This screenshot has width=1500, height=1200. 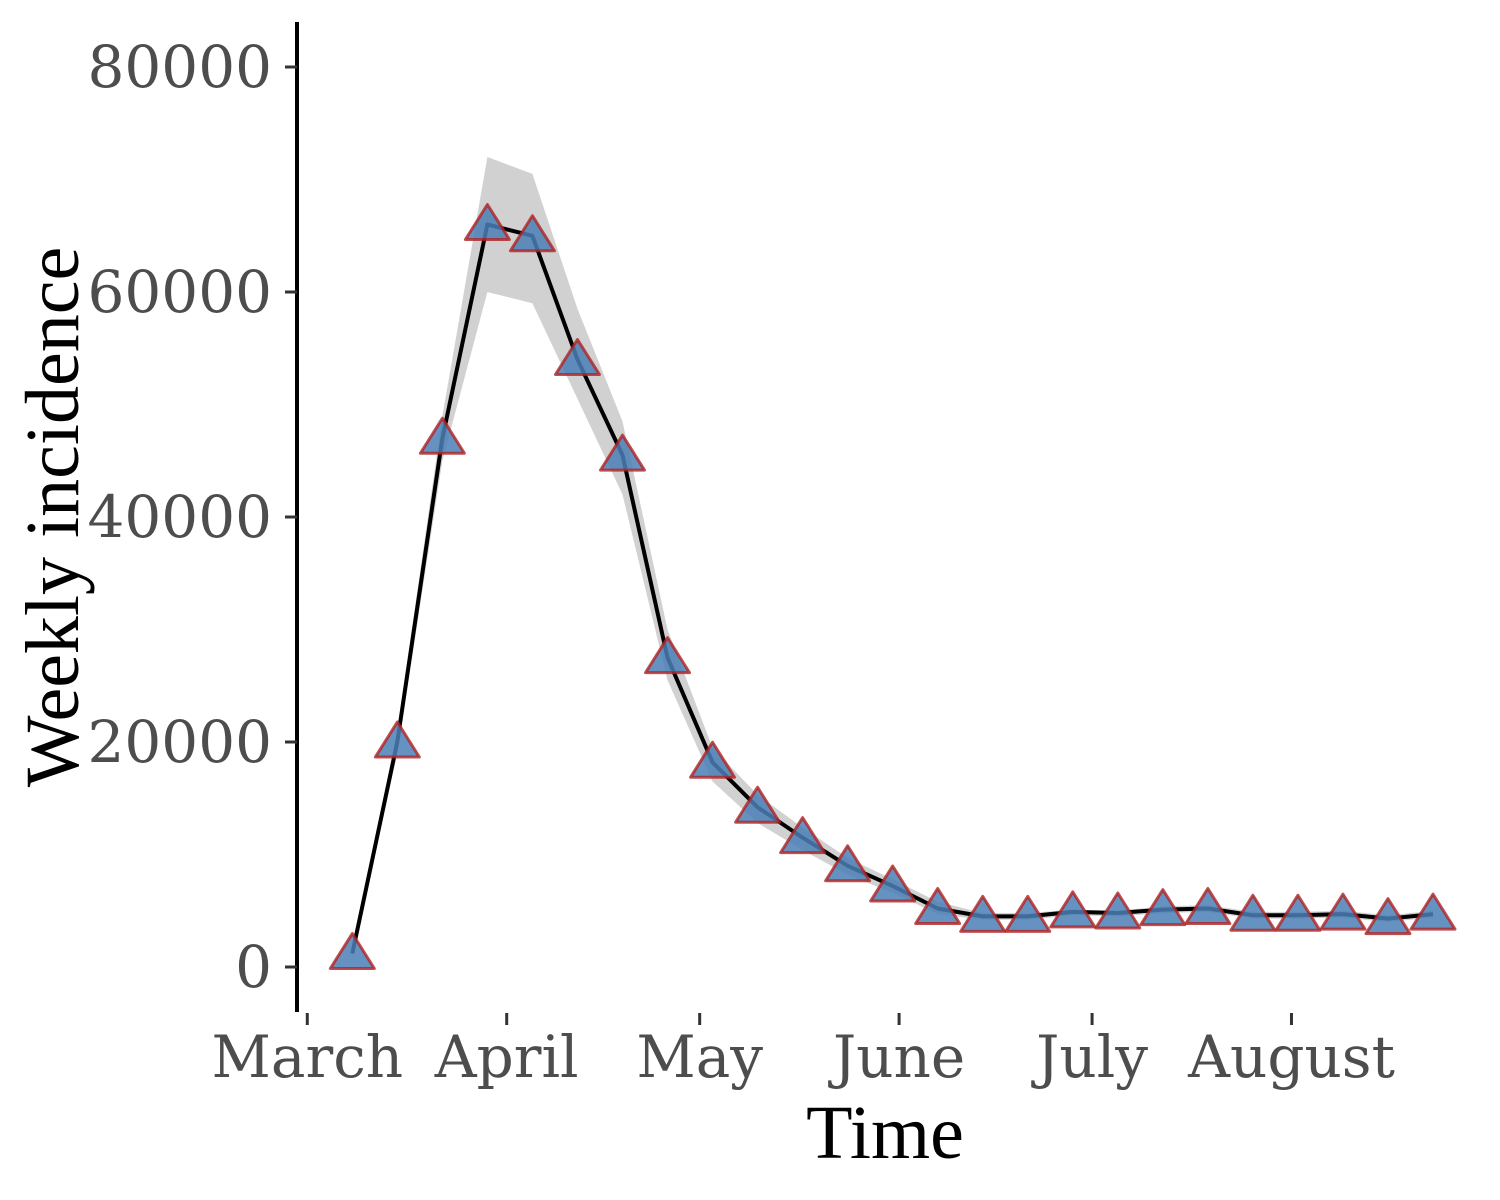 What do you see at coordinates (179, 742) in the screenshot?
I see `y-tick-label-1: 20000` at bounding box center [179, 742].